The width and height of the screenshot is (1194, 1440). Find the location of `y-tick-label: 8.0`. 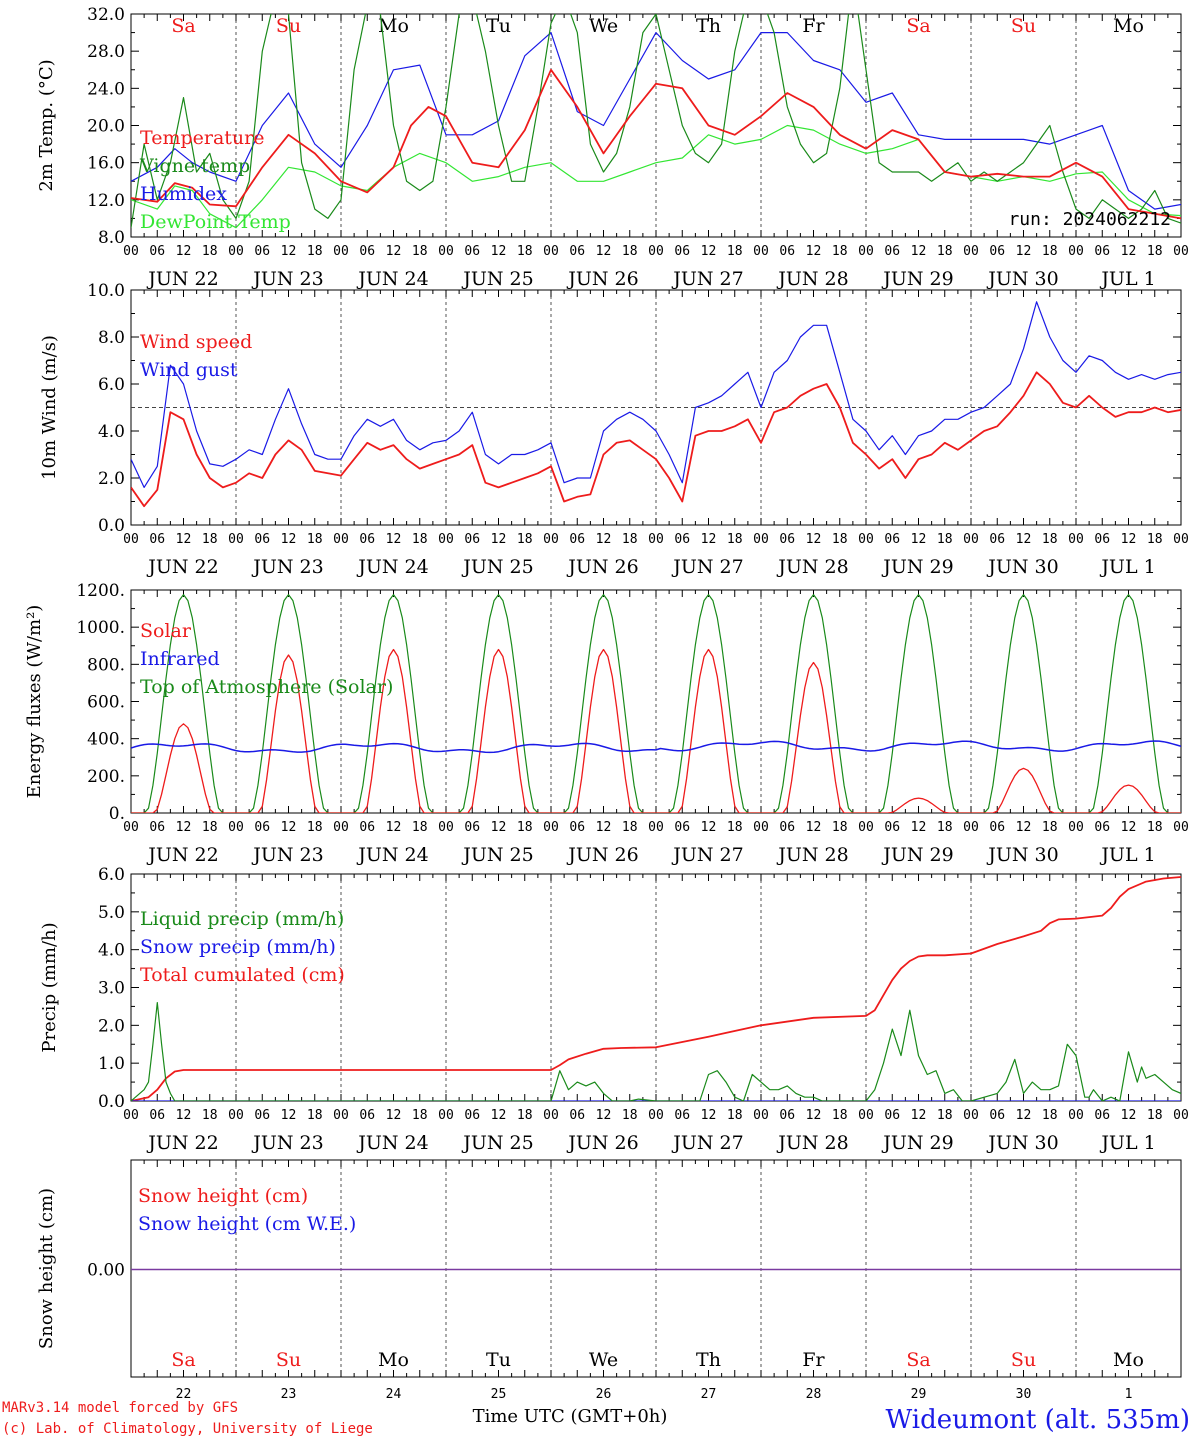

y-tick-label: 8.0 is located at coordinates (111, 338).